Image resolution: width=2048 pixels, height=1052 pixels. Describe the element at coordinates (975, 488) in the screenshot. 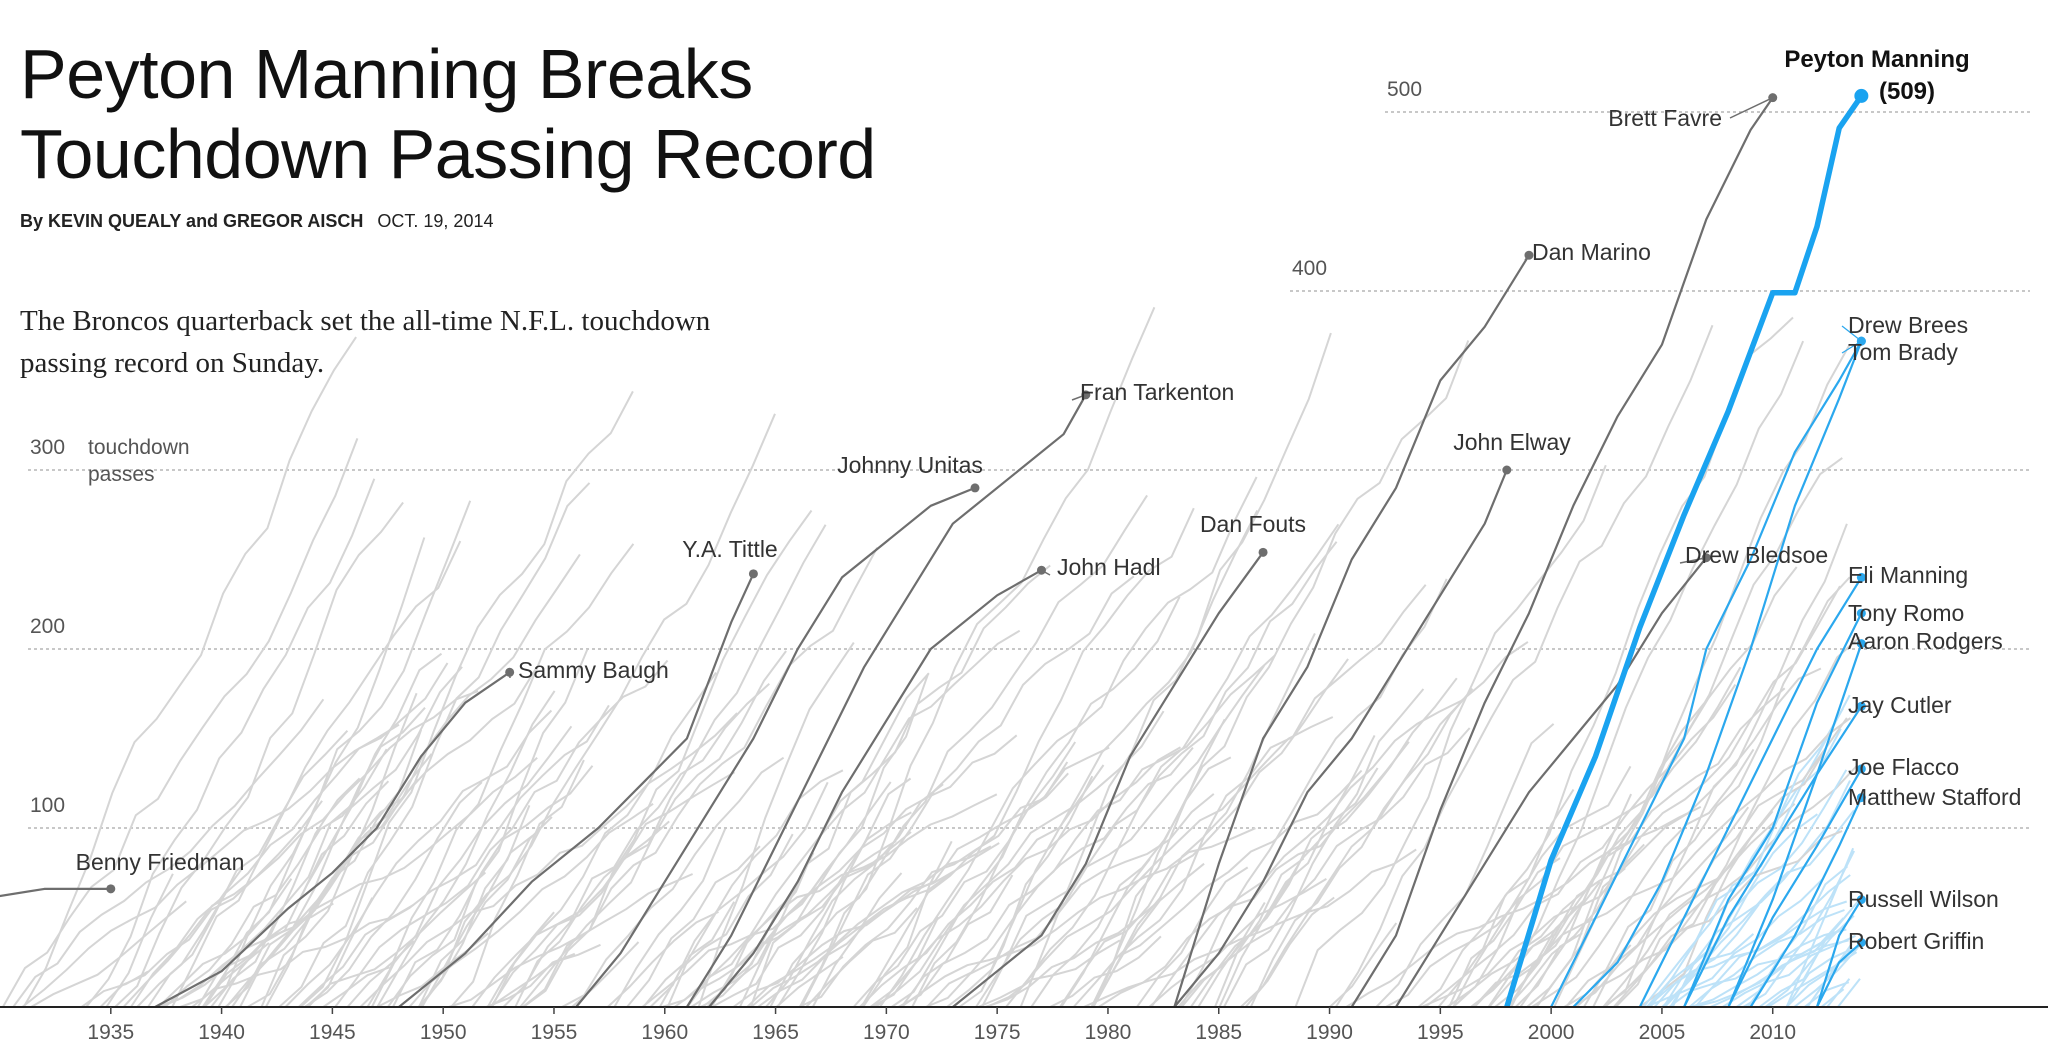

I see `endpoint-johnny-unitas` at that location.